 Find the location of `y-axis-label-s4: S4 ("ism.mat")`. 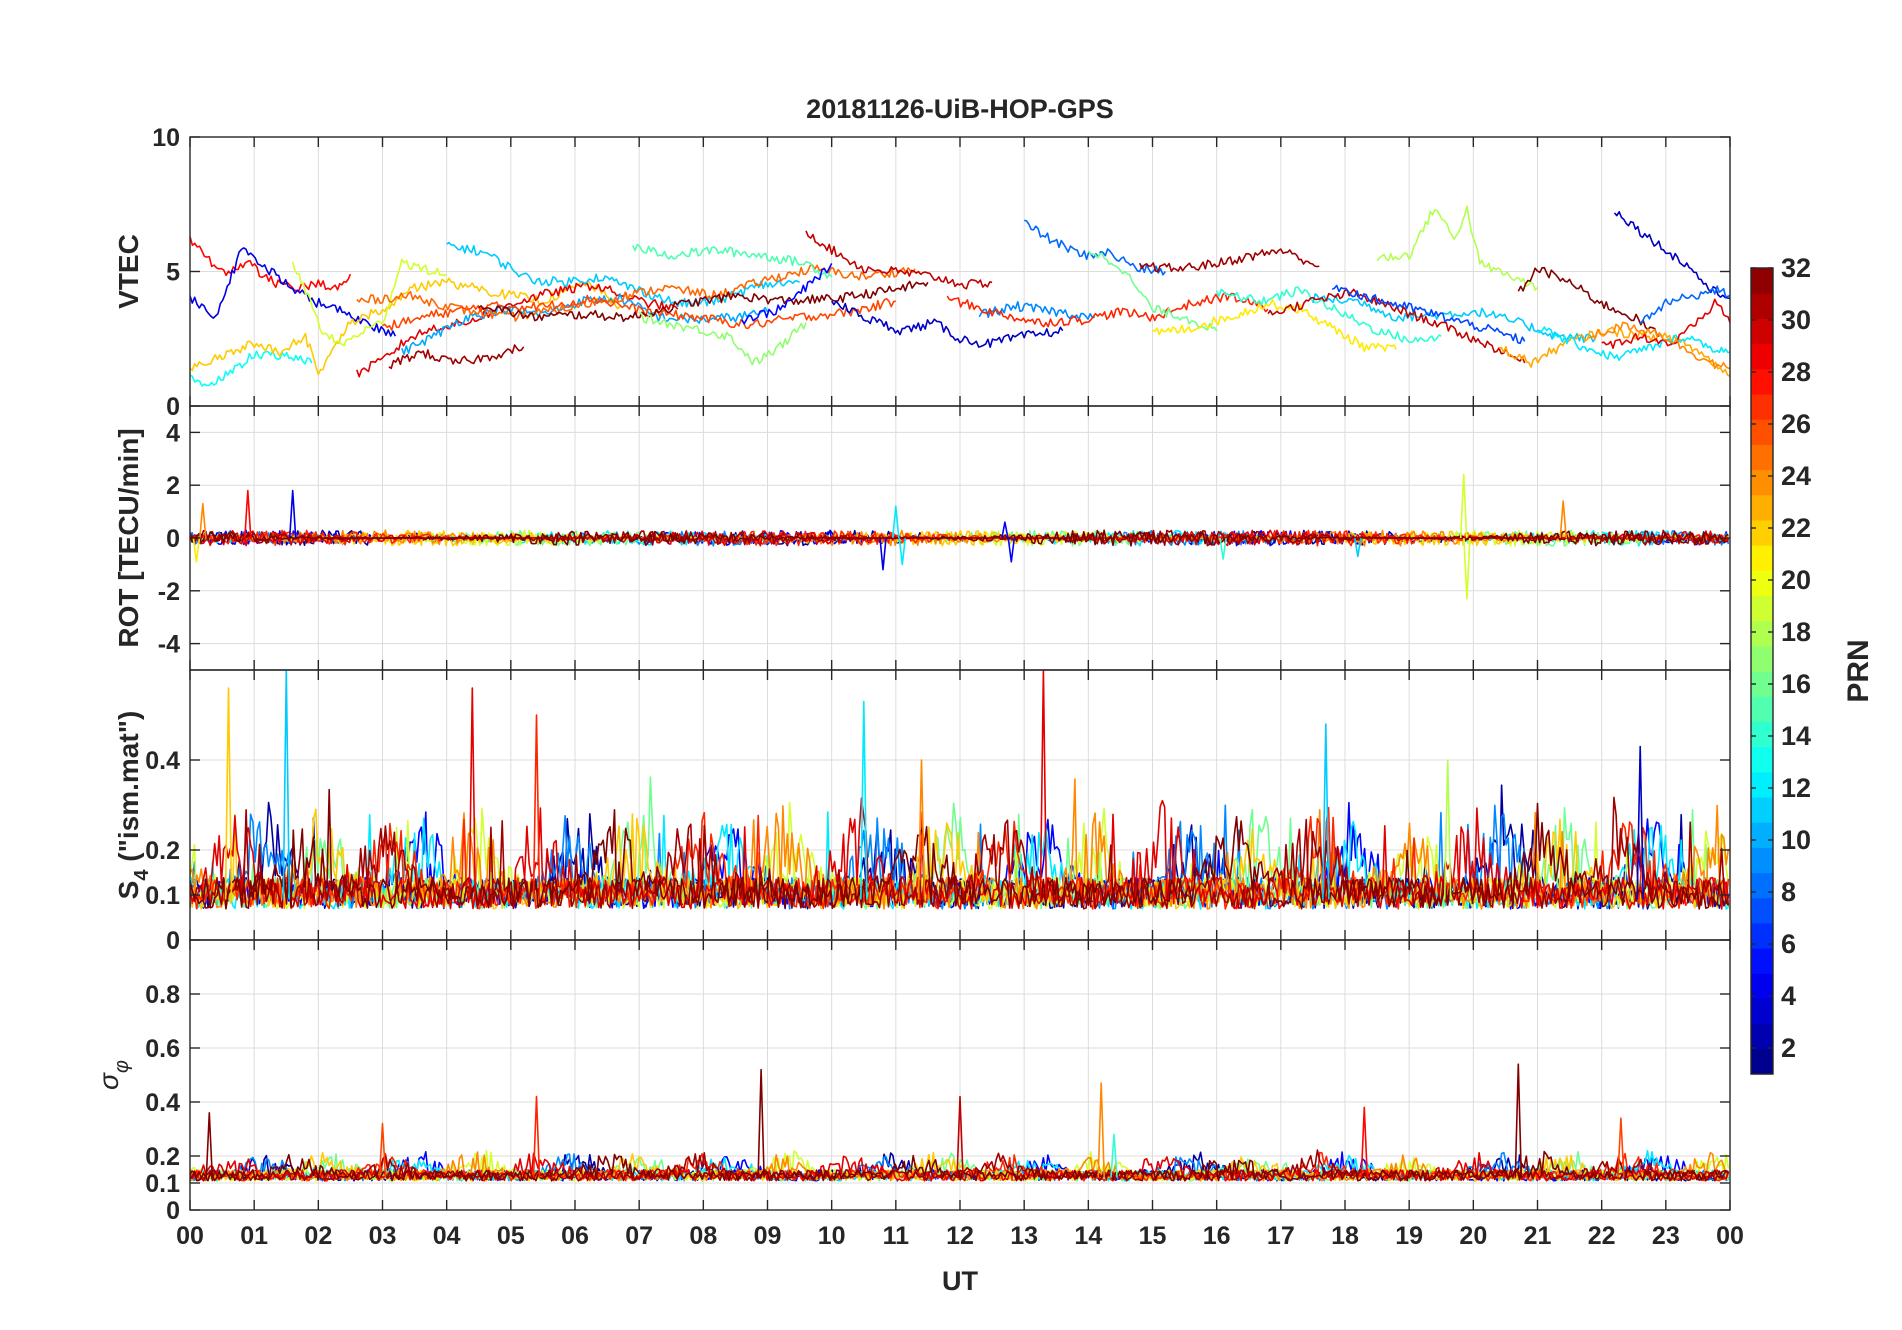

y-axis-label-s4: S4 ("ism.mat") is located at coordinates (133, 805).